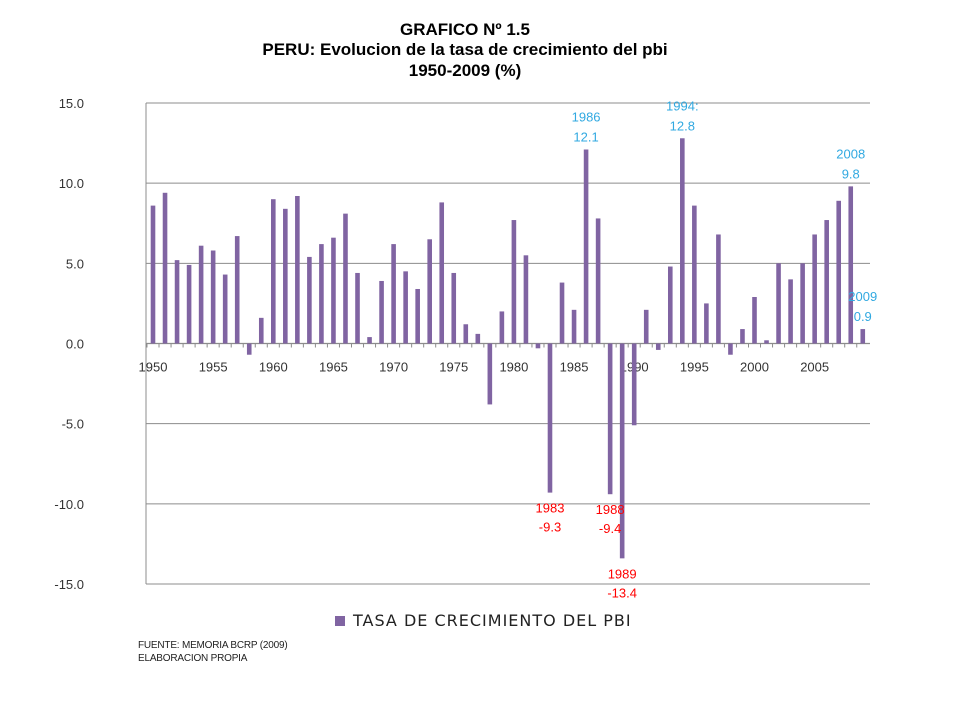  What do you see at coordinates (201, 294) in the screenshot?
I see `bar-1954` at bounding box center [201, 294].